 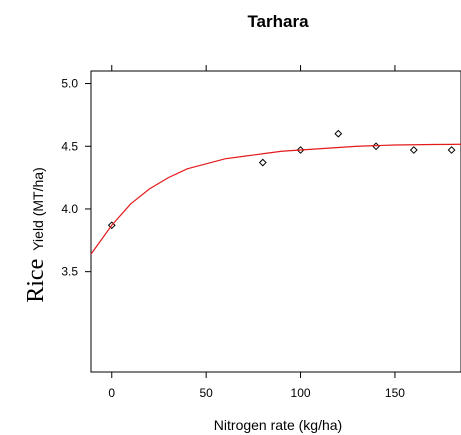 I want to click on x-tick-label-1: 50, so click(x=206, y=393).